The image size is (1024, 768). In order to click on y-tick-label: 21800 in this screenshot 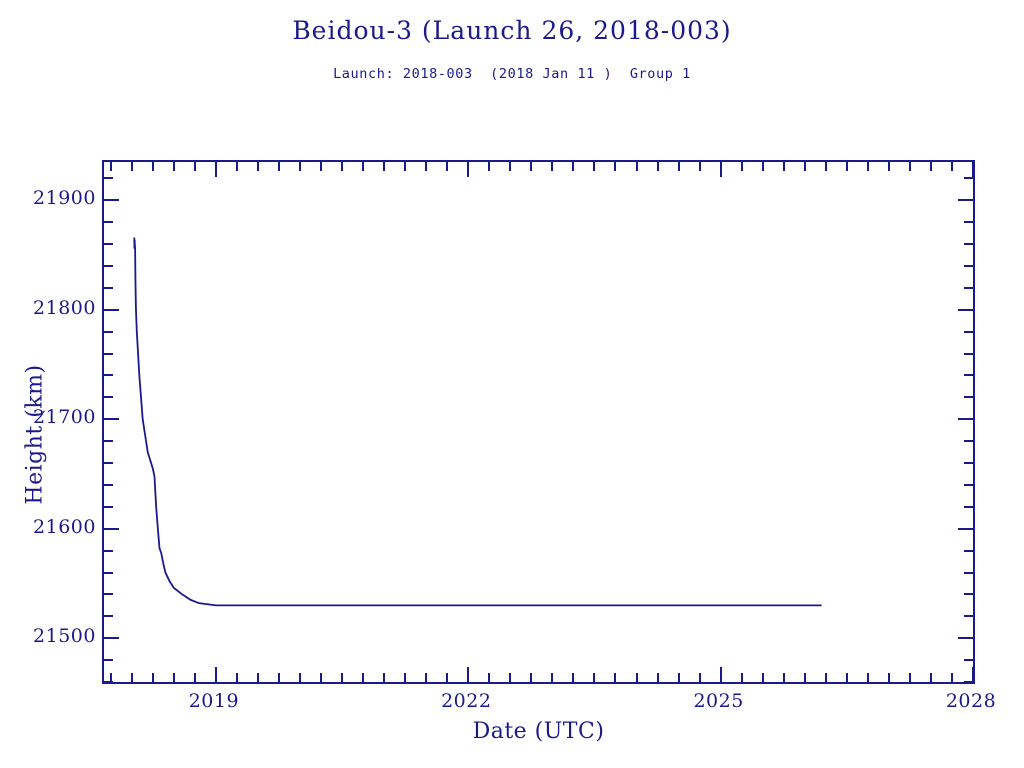, I will do `click(64, 307)`.